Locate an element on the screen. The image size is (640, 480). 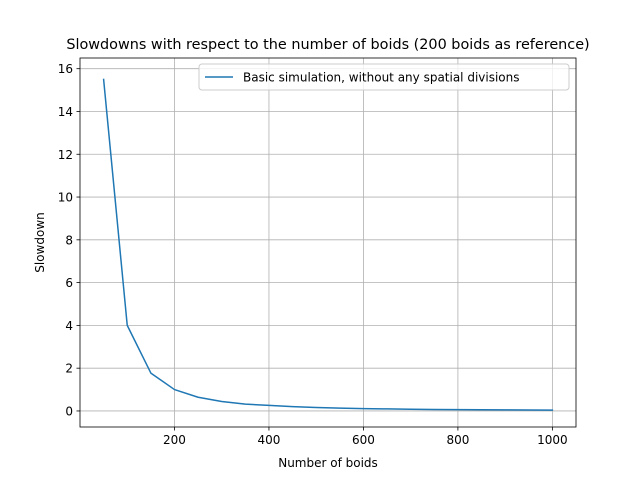
y-tick-label: 16 is located at coordinates (65, 69).